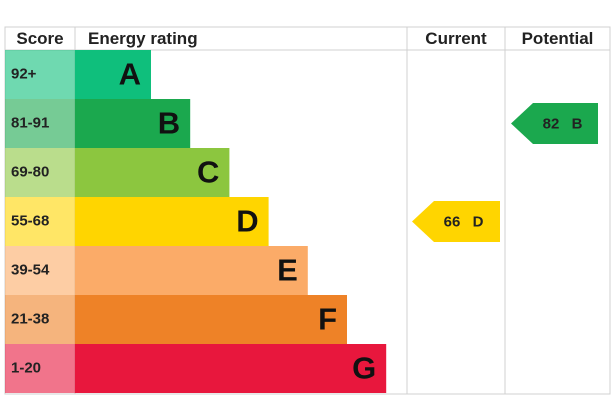  Describe the element at coordinates (39, 38) in the screenshot. I see `column-header: Score` at that location.